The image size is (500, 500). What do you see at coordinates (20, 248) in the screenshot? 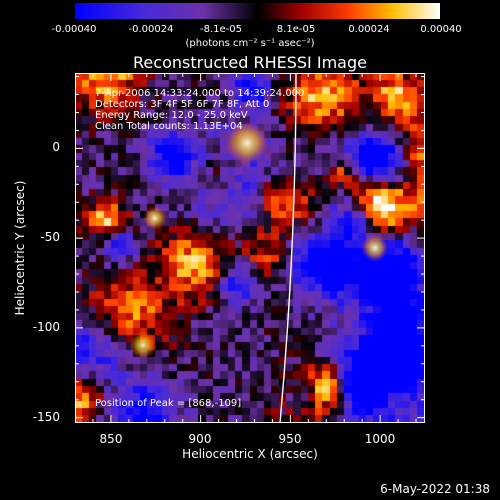
I see `y-axis-label: Heliocentric Y (arcsec)` at bounding box center [20, 248].